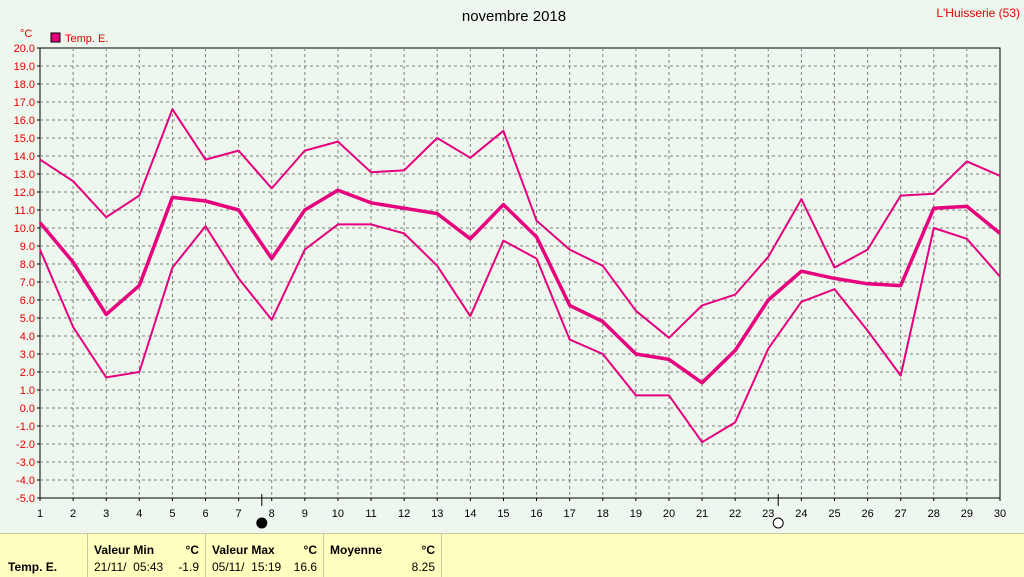  What do you see at coordinates (669, 514) in the screenshot?
I see `x-tick-label: 20` at bounding box center [669, 514].